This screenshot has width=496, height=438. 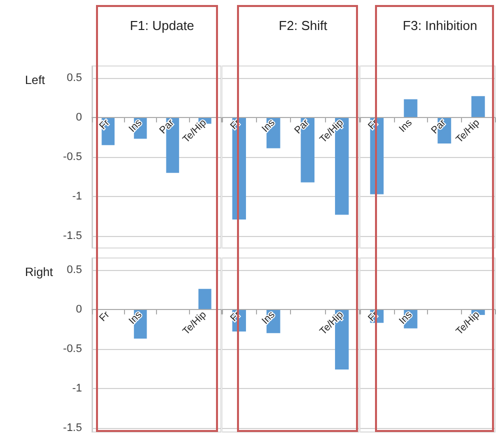 I want to click on chart-title: F2: Shift, so click(x=303, y=25).